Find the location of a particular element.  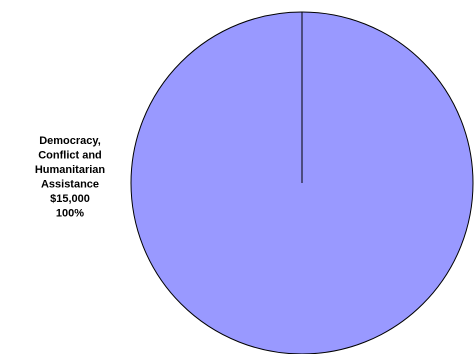

slice-percent-label: 100% is located at coordinates (70, 213).